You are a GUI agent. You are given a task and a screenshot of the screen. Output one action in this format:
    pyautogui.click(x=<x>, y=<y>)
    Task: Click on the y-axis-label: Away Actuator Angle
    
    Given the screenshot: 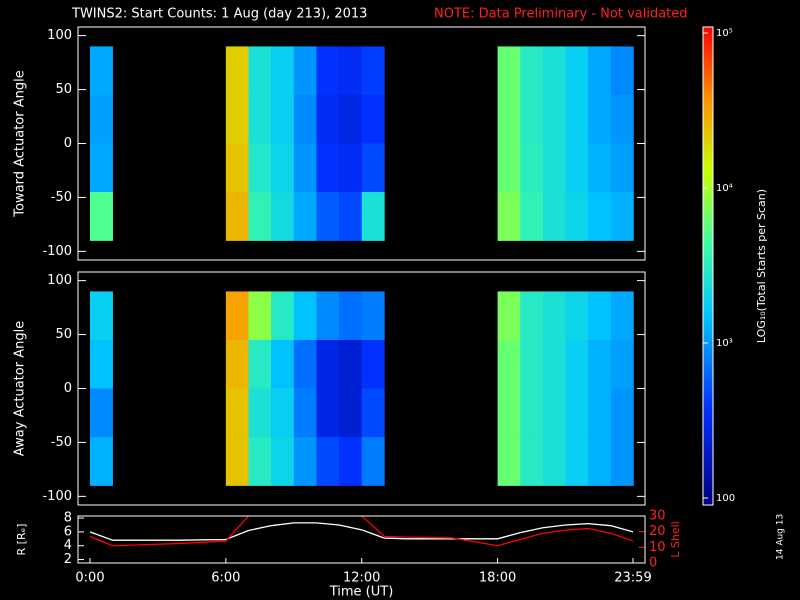 What is the action you would take?
    pyautogui.click(x=20, y=388)
    